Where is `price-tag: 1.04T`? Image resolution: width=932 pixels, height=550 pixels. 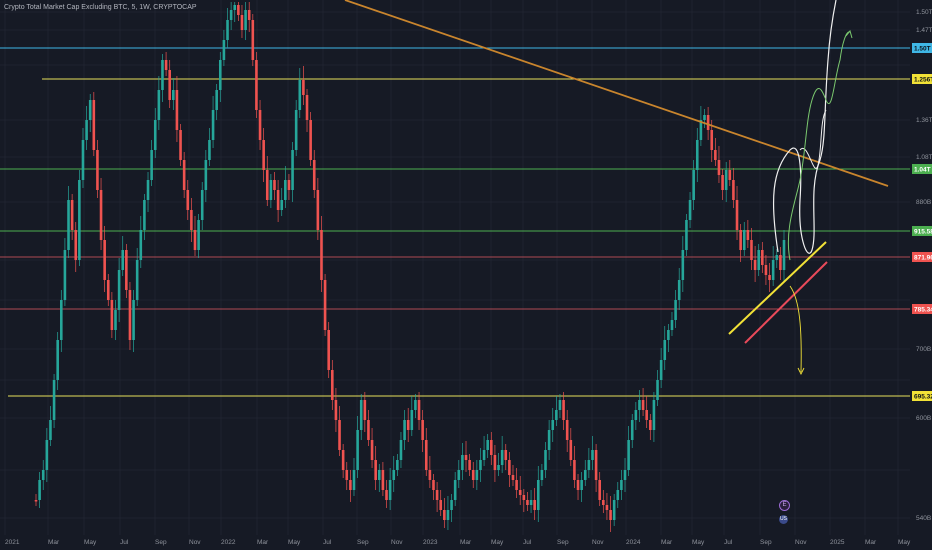
price-tag: 1.04T is located at coordinates (922, 169).